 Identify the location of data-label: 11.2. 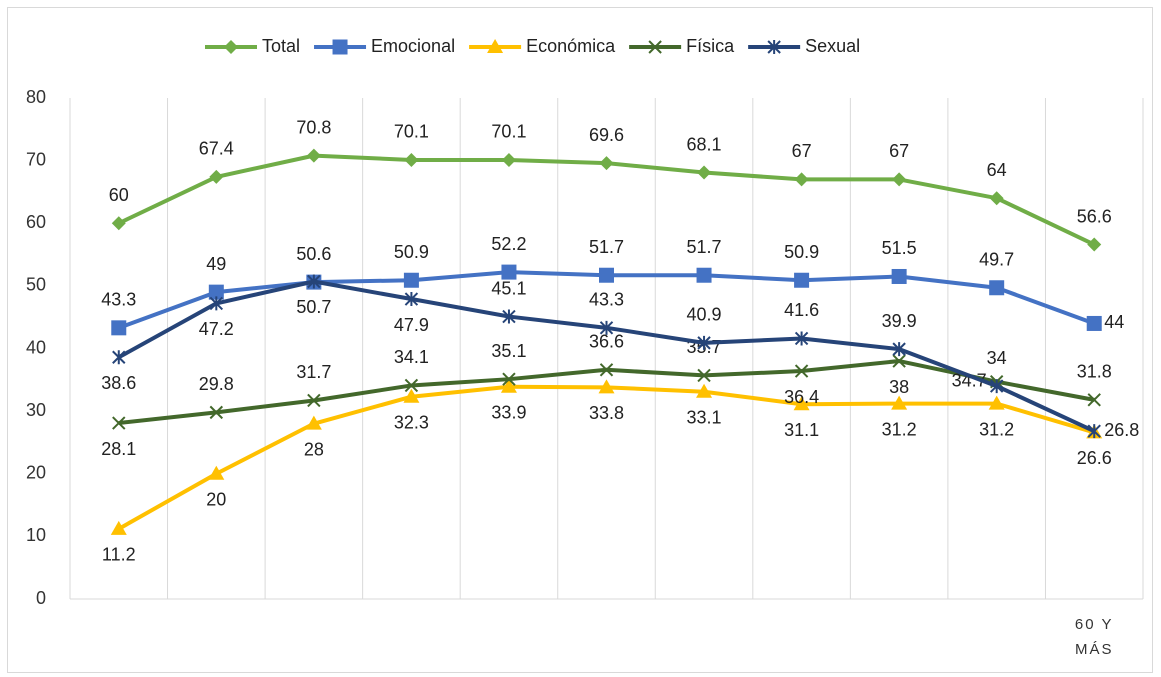
(119, 555).